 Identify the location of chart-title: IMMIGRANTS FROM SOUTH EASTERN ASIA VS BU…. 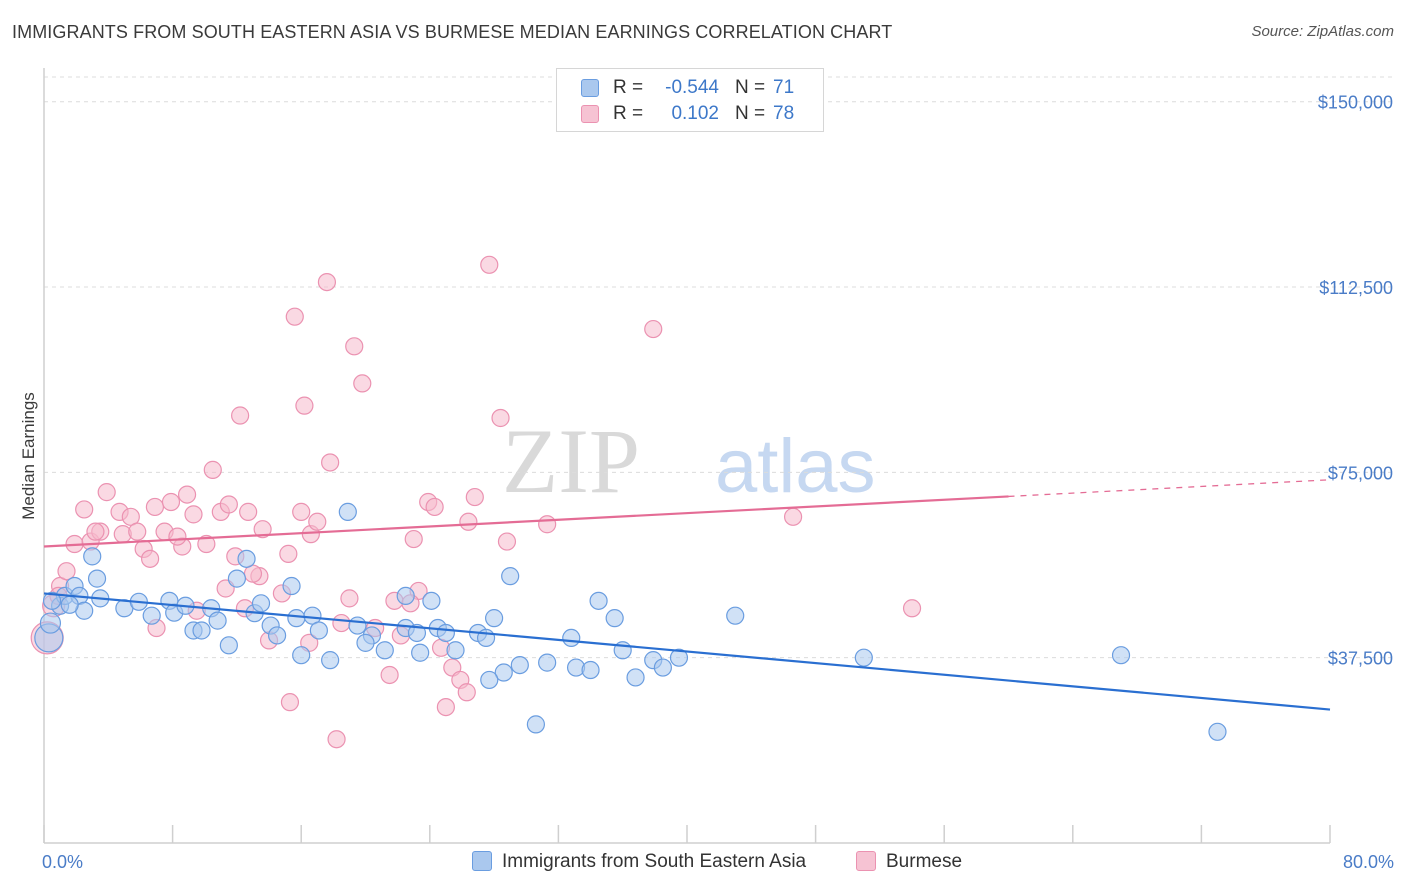
(452, 32).